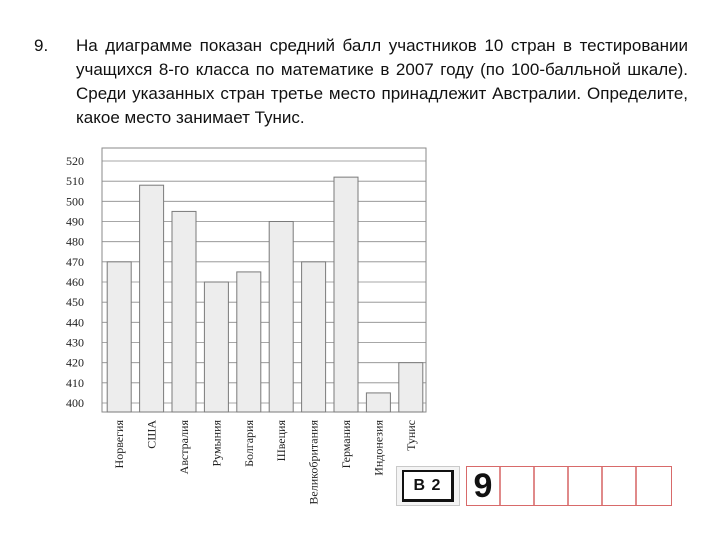  Describe the element at coordinates (281, 441) in the screenshot. I see `x-category-label: Швеция` at that location.